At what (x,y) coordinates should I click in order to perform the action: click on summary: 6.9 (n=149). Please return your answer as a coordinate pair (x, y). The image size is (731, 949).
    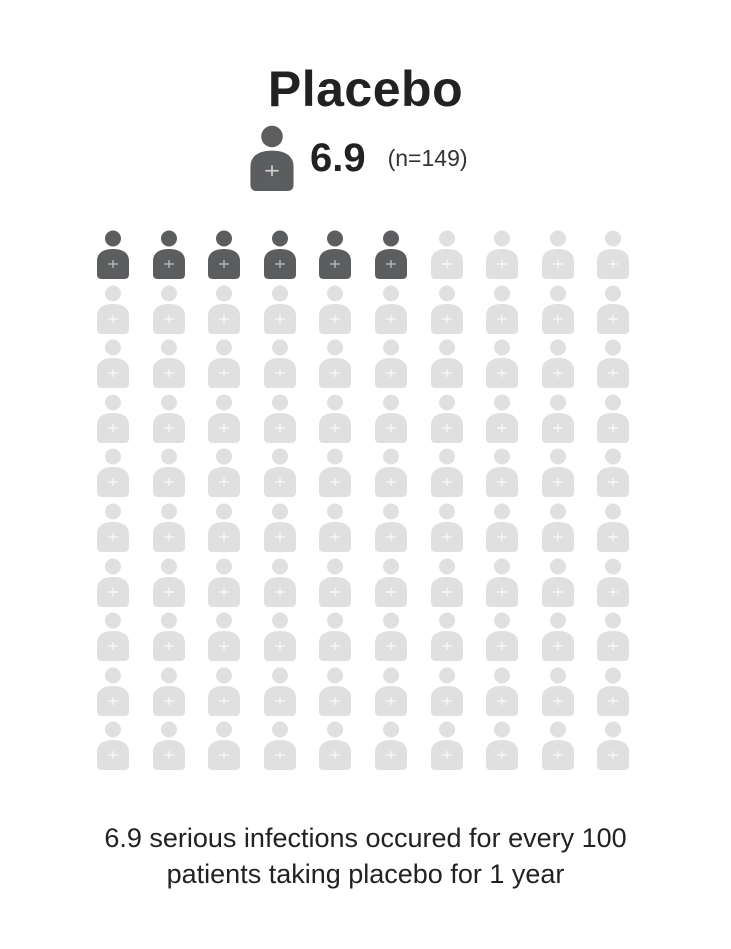
    Looking at the image, I should click on (359, 158).